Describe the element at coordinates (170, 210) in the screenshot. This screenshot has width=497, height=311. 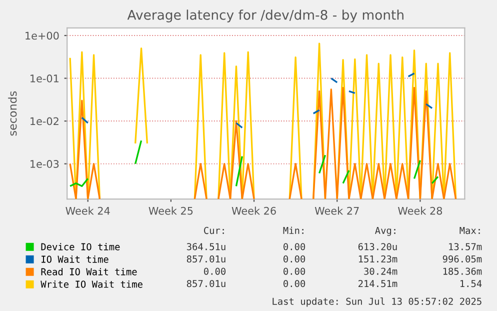
I see `x-tick-label: Week 25` at that location.